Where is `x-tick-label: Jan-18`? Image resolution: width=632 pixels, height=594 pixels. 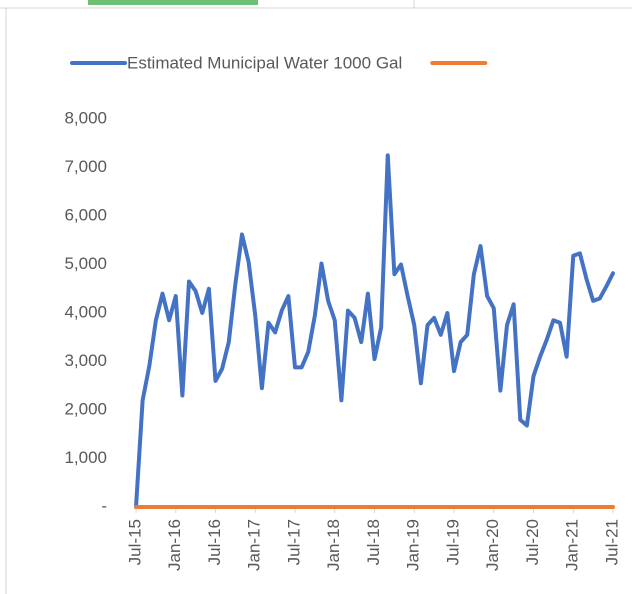
x-tick-label: Jan-18 is located at coordinates (333, 545).